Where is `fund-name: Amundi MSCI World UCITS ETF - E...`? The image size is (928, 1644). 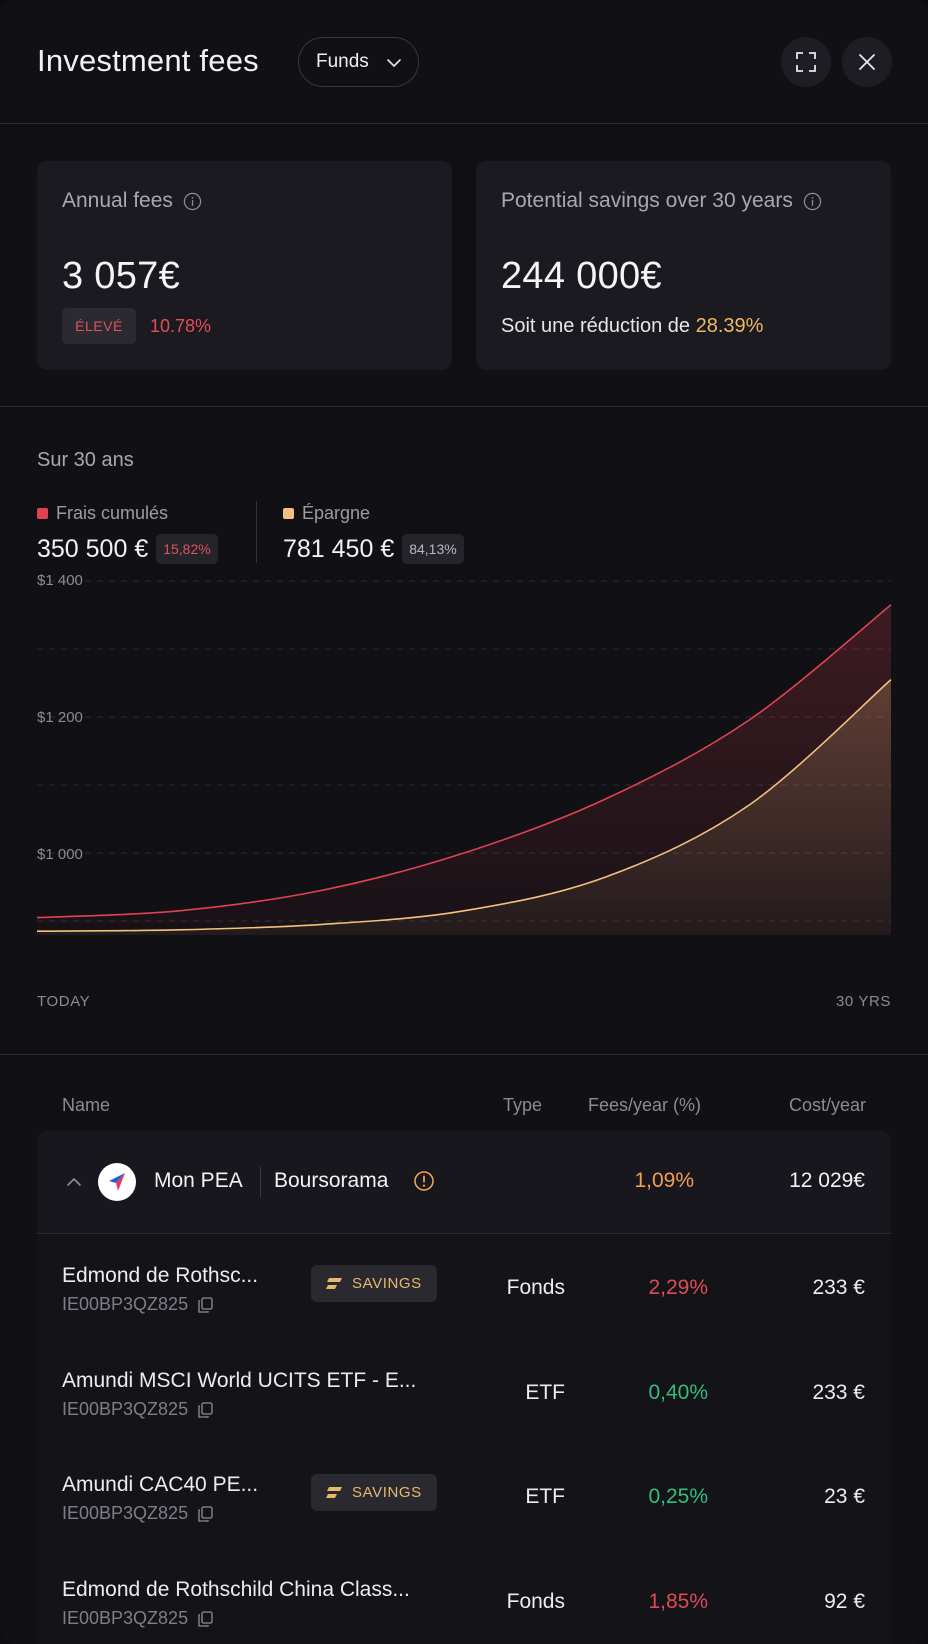 fund-name: Amundi MSCI World UCITS ETF - E... is located at coordinates (239, 1380).